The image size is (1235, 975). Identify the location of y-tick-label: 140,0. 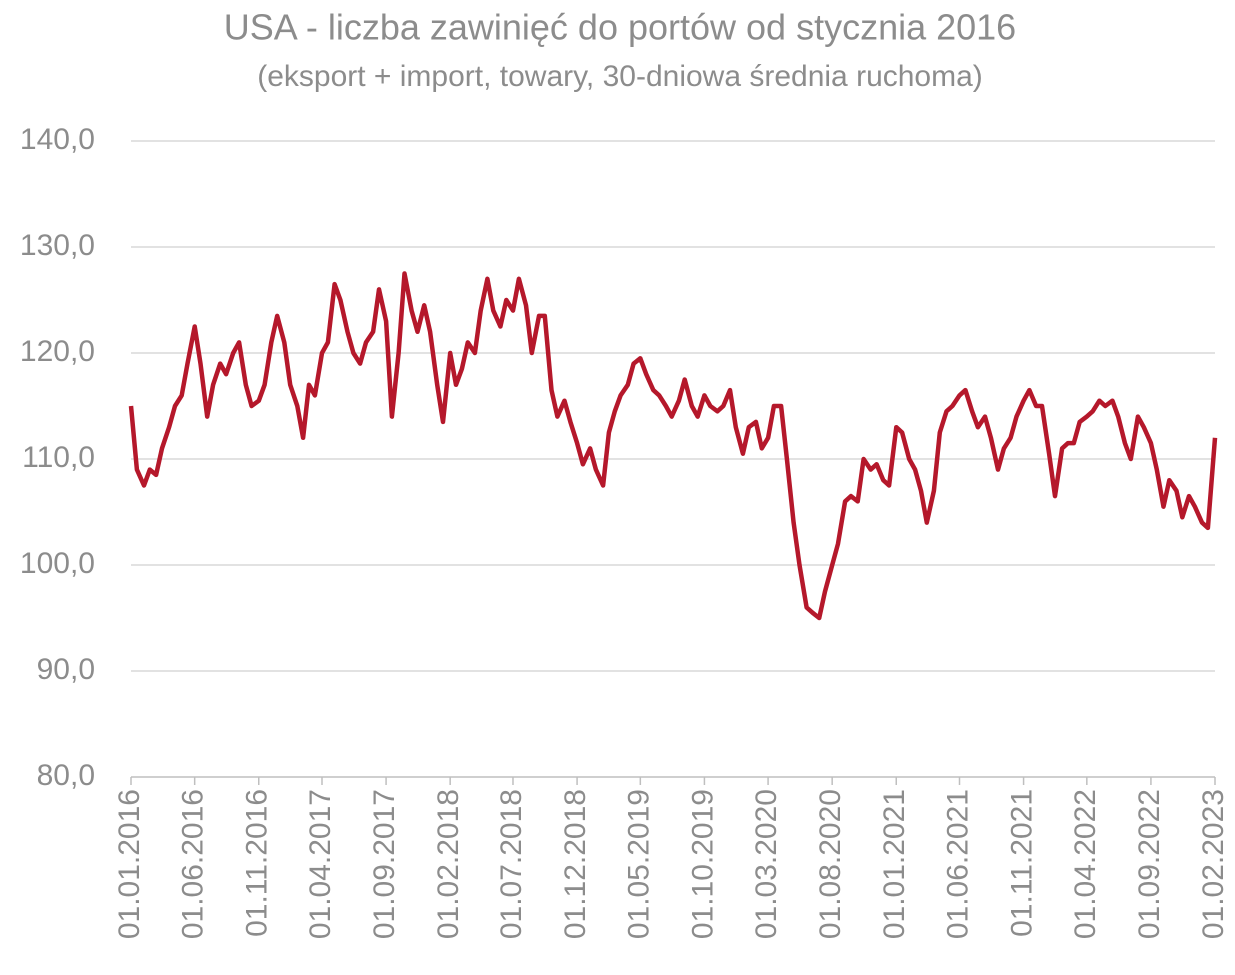
(57, 139).